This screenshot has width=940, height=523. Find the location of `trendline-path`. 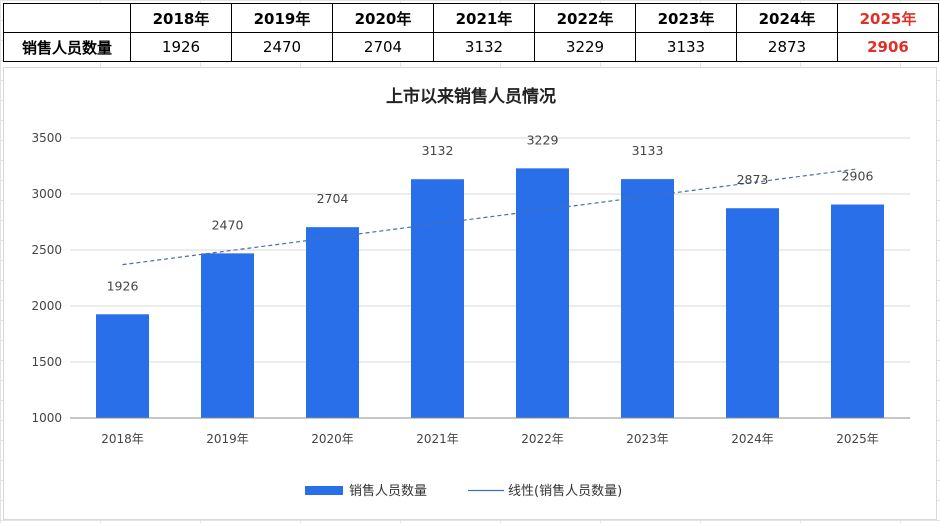

trendline-path is located at coordinates (490, 217).